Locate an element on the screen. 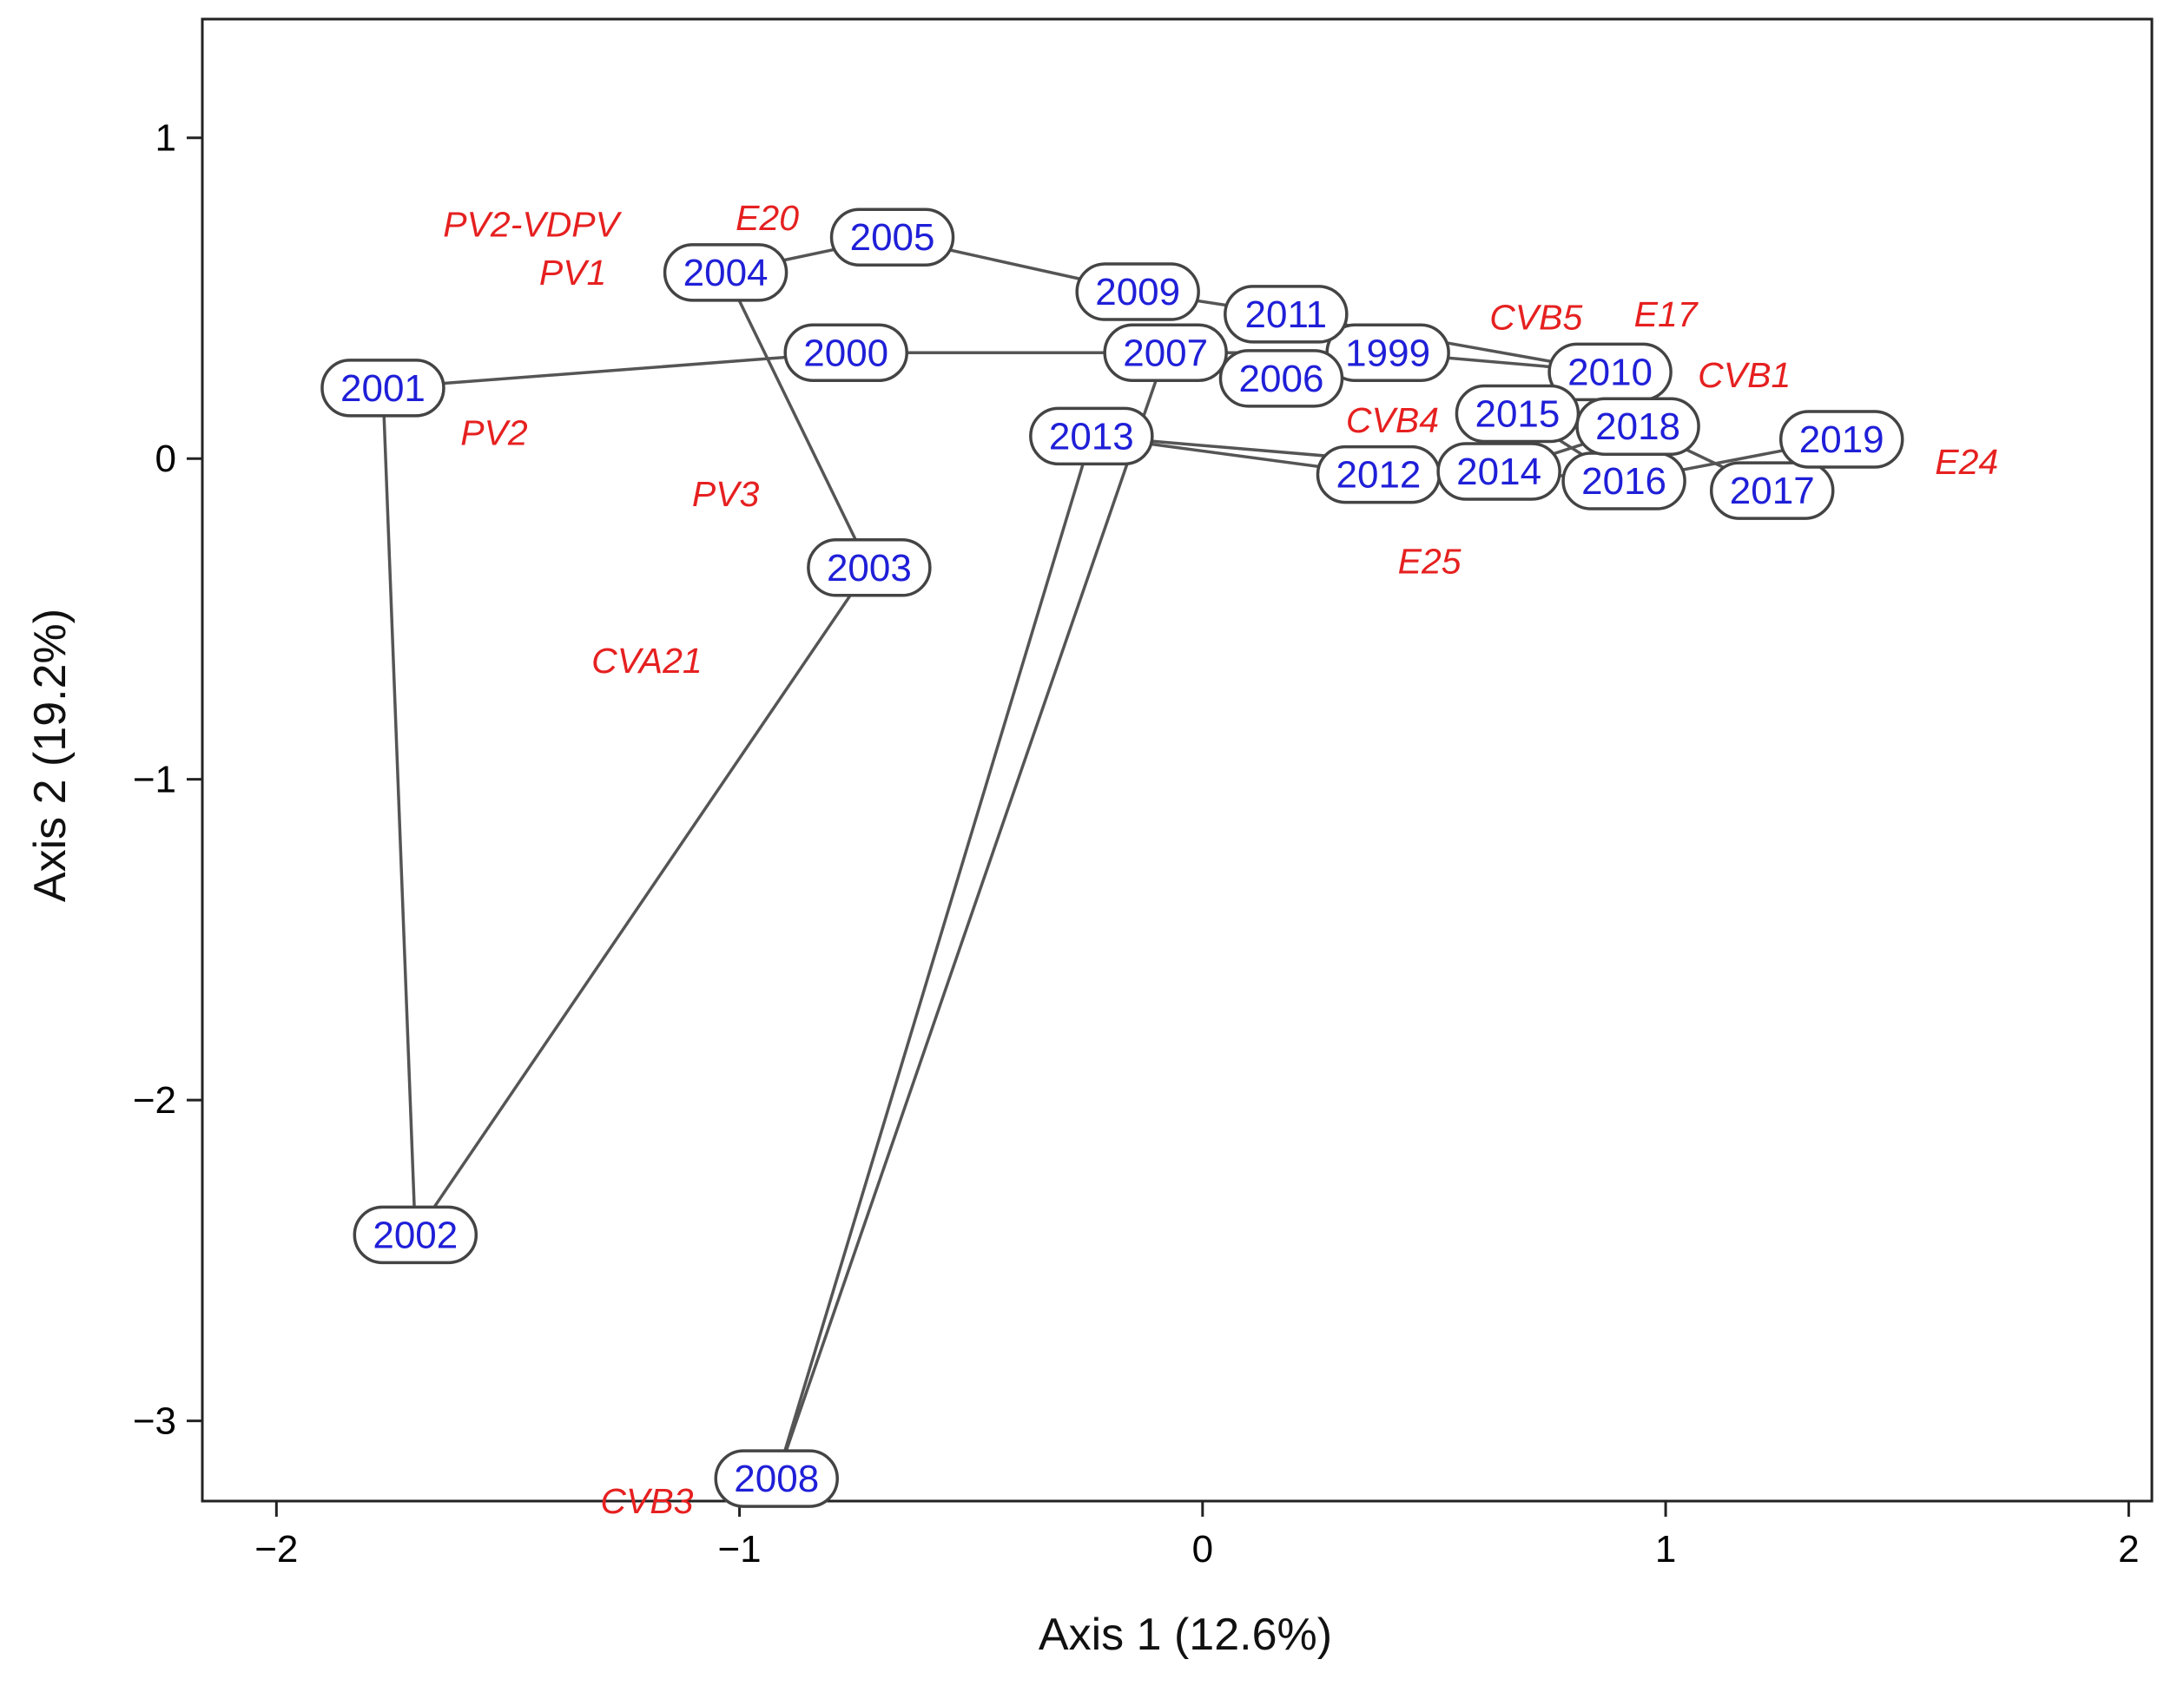  year-label: 2016 is located at coordinates (1623, 481).